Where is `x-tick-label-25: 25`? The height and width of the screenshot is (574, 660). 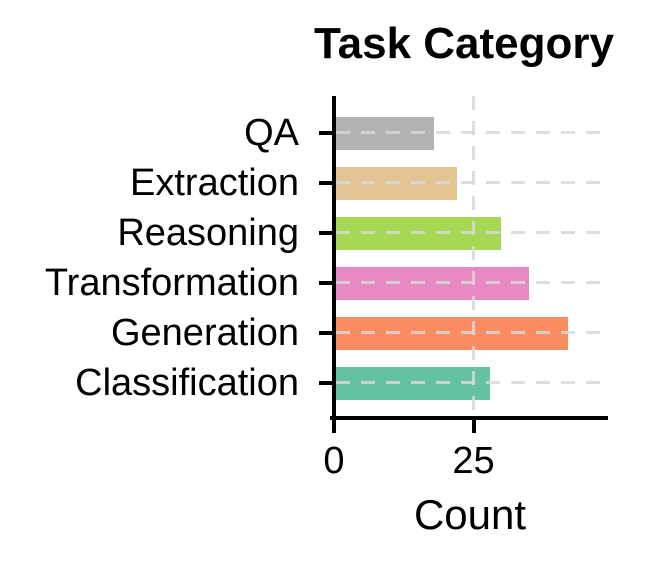 x-tick-label-25: 25 is located at coordinates (473, 461).